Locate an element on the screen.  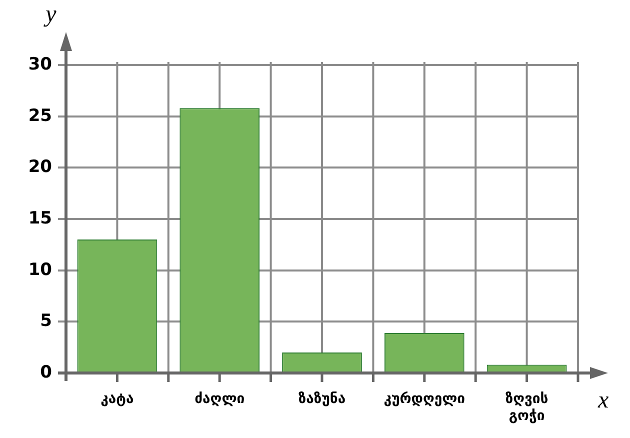
x-tick-label: კატა is located at coordinates (117, 399).